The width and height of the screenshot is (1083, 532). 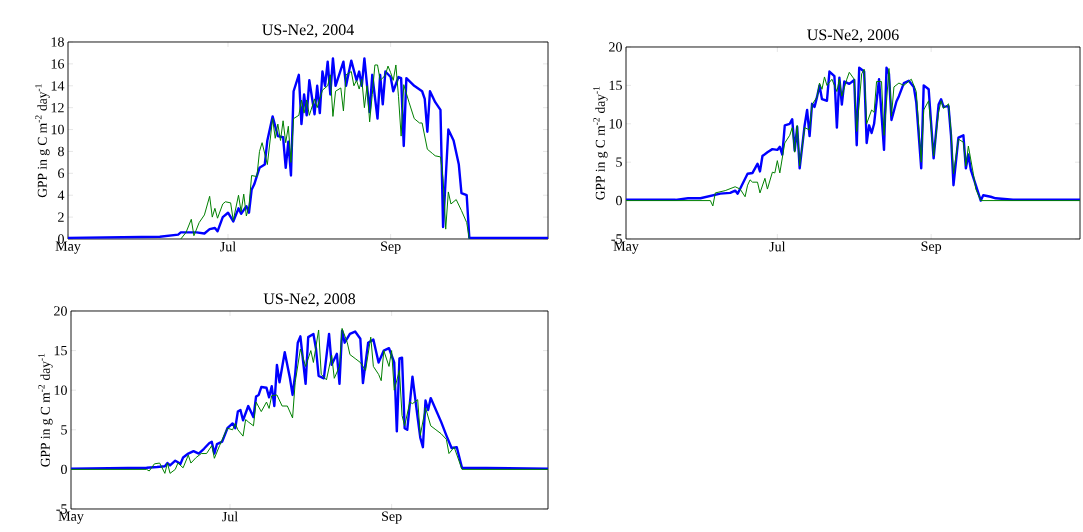 I want to click on y-tick-label: 18, so click(x=57, y=42).